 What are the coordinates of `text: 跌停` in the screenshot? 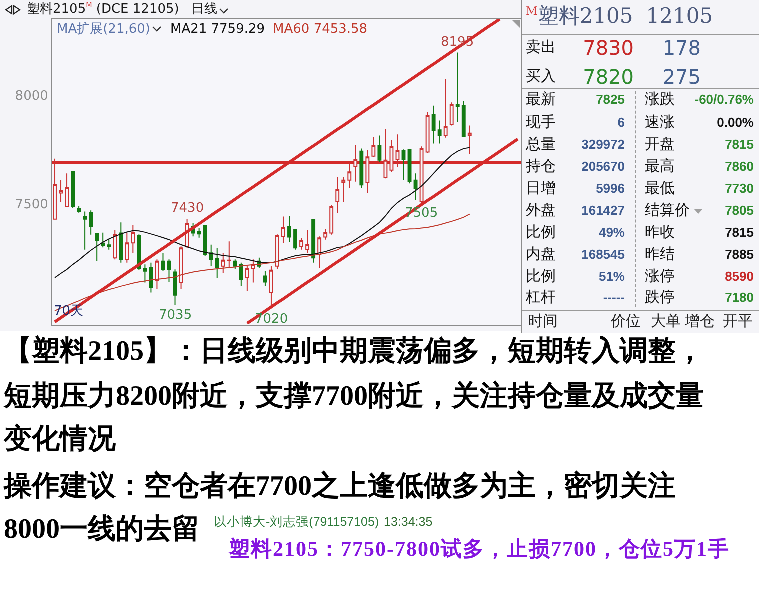 It's located at (660, 298).